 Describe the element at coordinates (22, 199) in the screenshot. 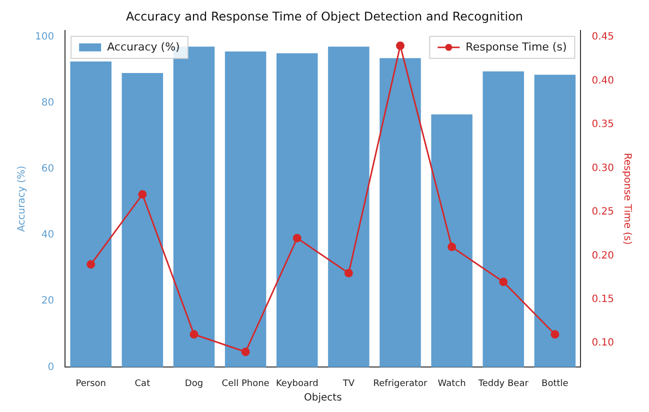

I see `y-axis-title: Accuracy (%)` at that location.